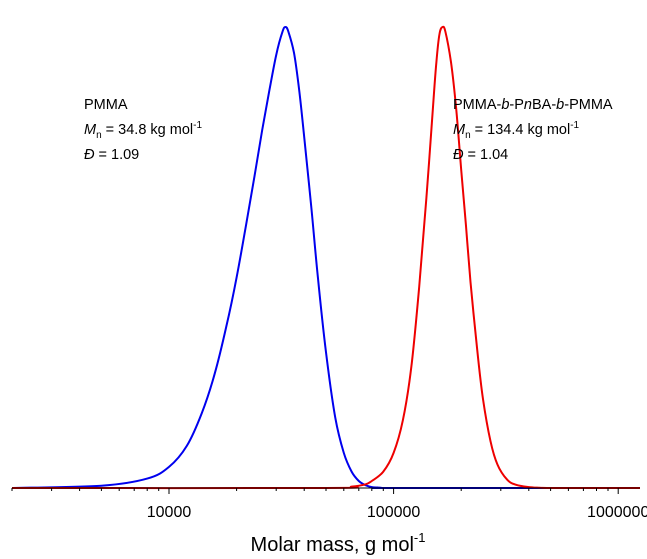  I want to click on dispersity-value: = 1.09, so click(116, 155).